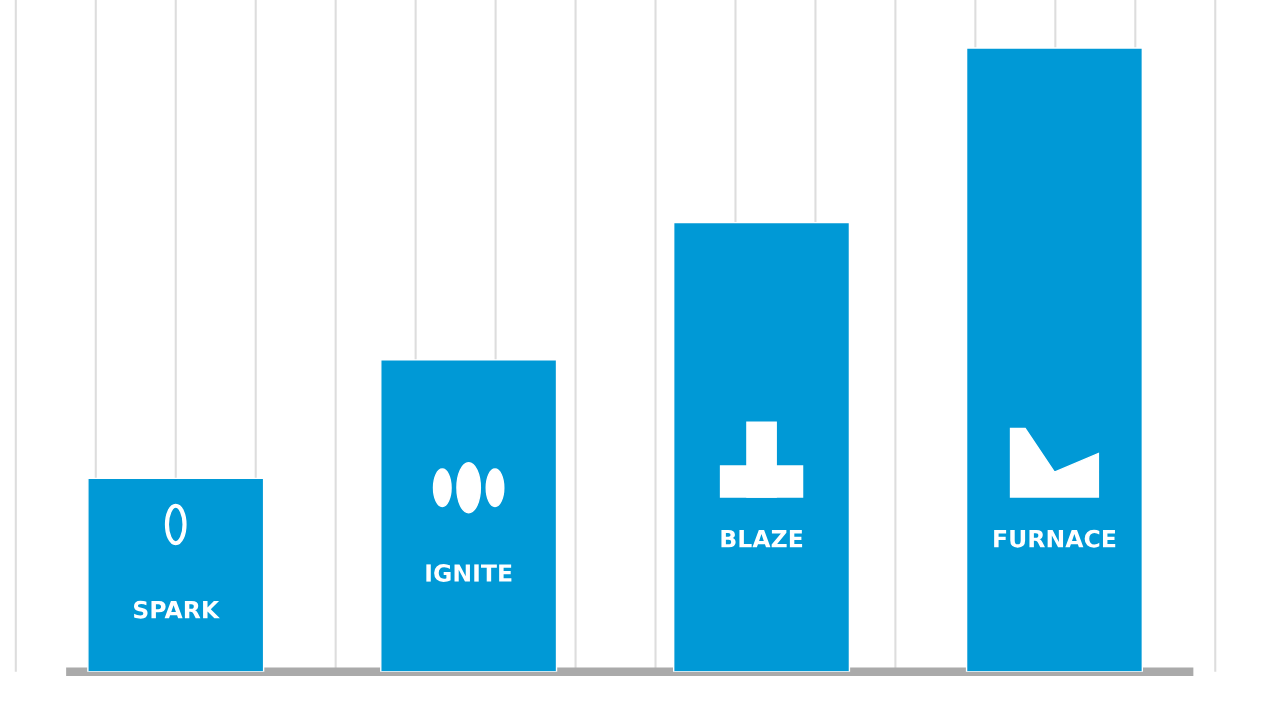 This screenshot has width=1280, height=720. I want to click on x-tick-label: BLAZE, so click(762, 539).